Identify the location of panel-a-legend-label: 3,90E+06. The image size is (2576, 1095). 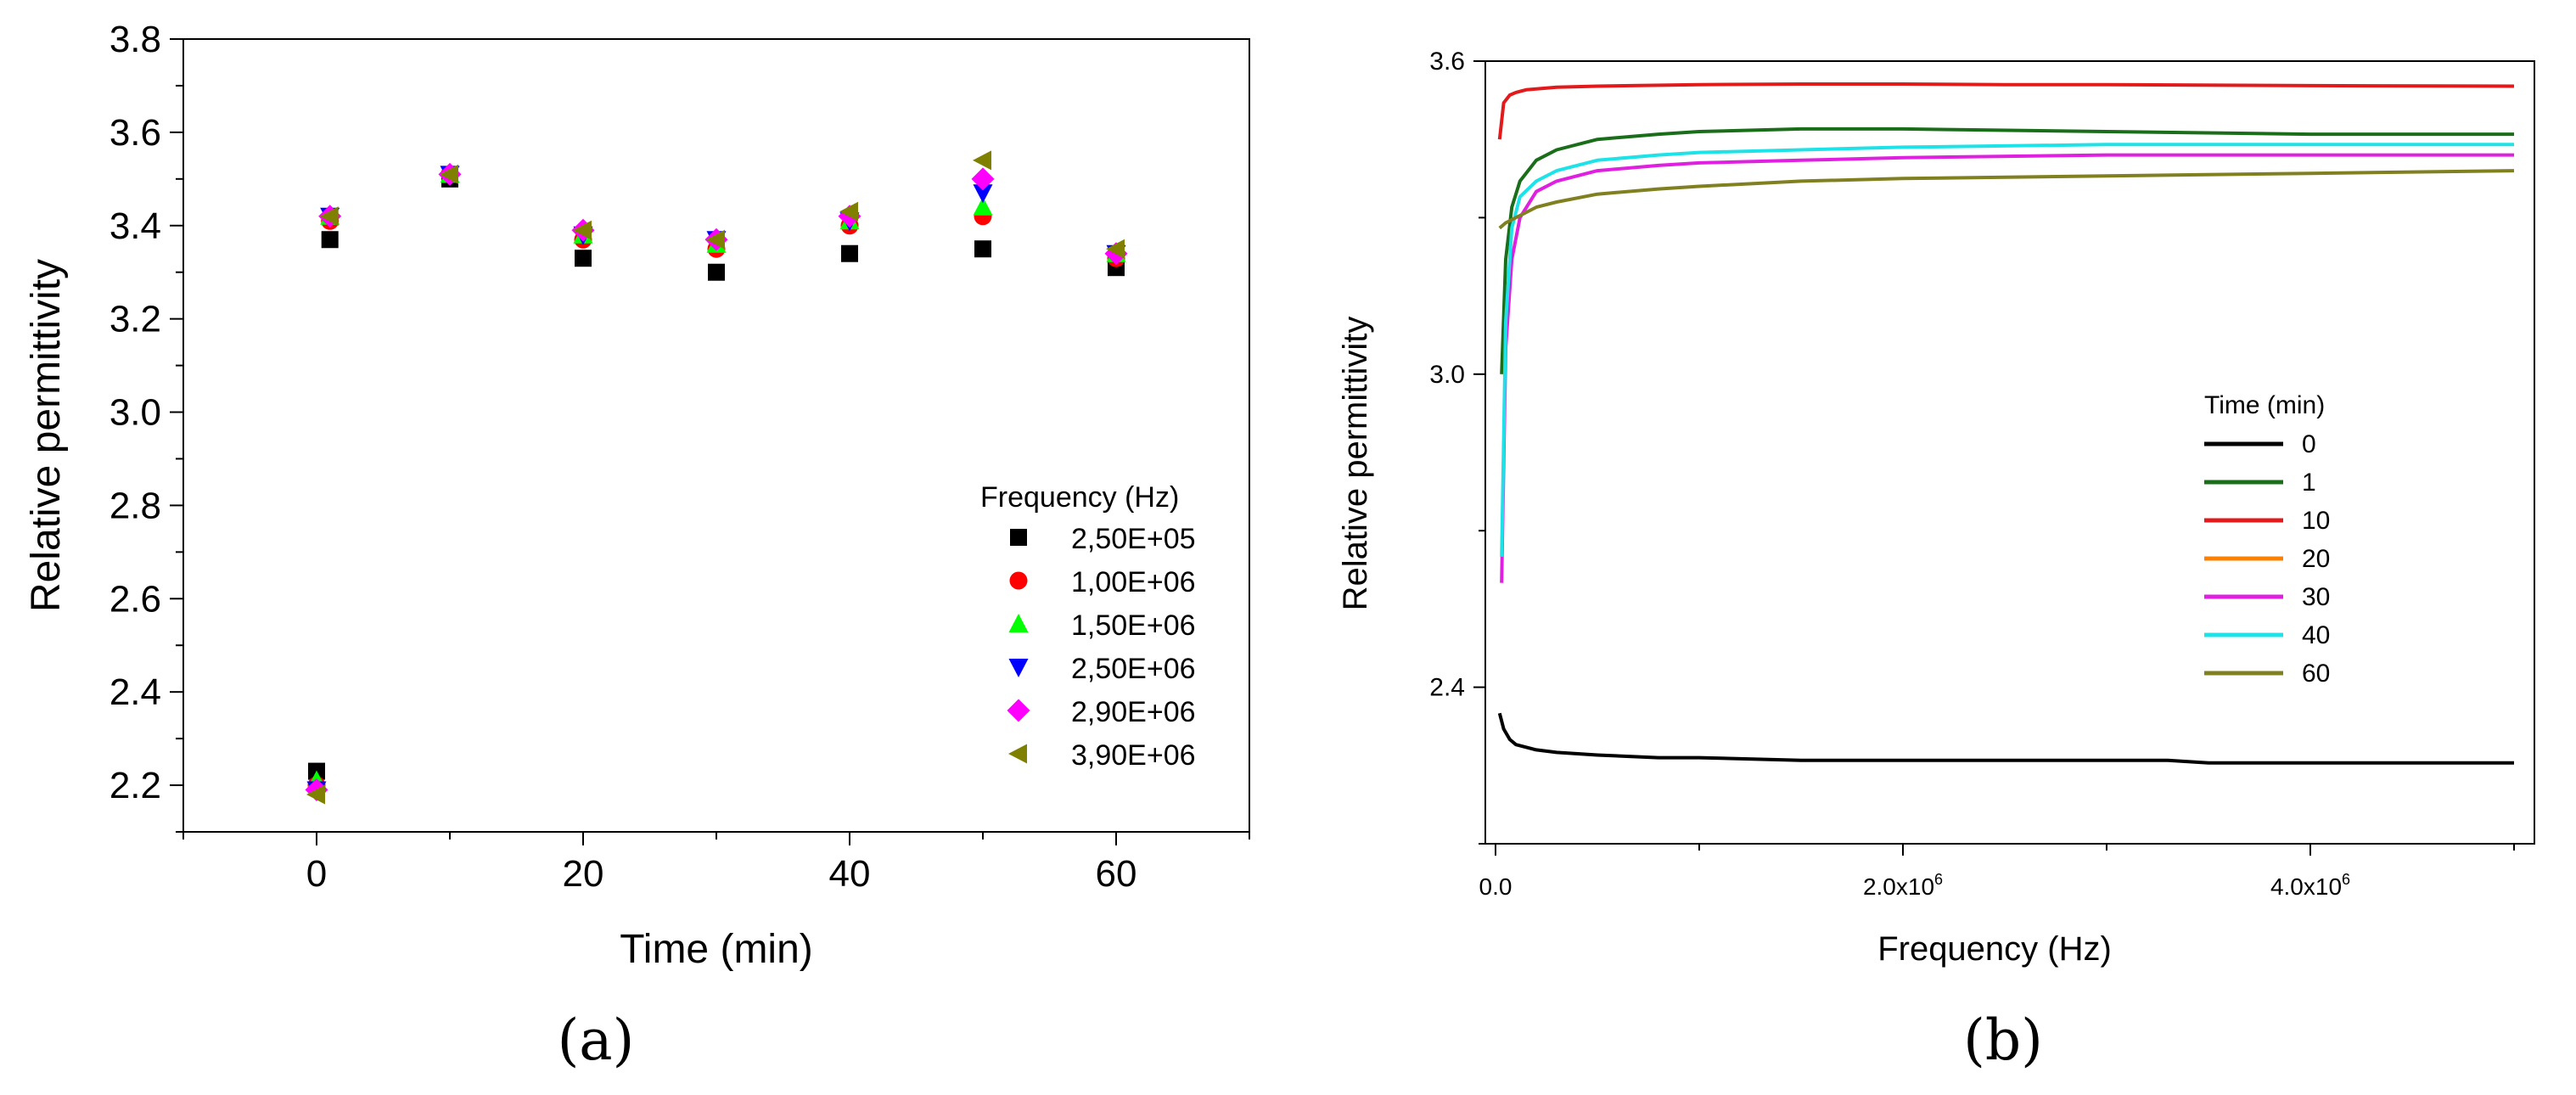
(1133, 755).